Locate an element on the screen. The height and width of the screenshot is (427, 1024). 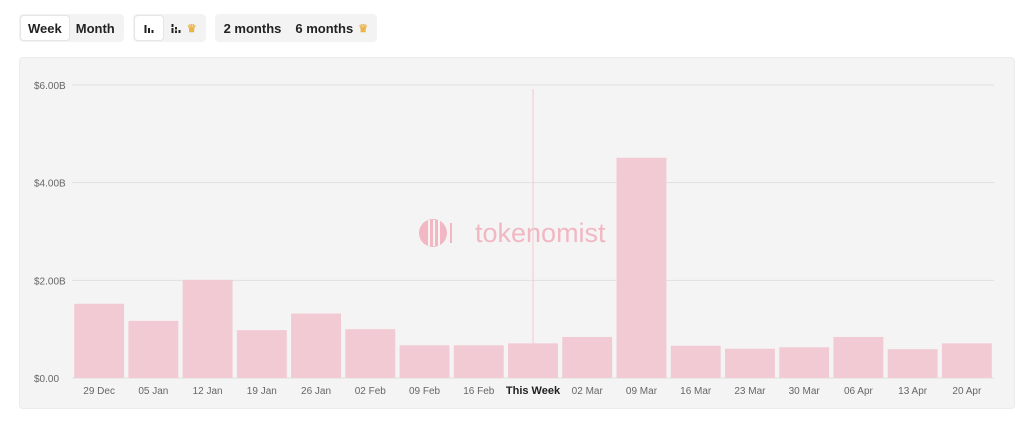
six-months-label: 6 months is located at coordinates (324, 28).